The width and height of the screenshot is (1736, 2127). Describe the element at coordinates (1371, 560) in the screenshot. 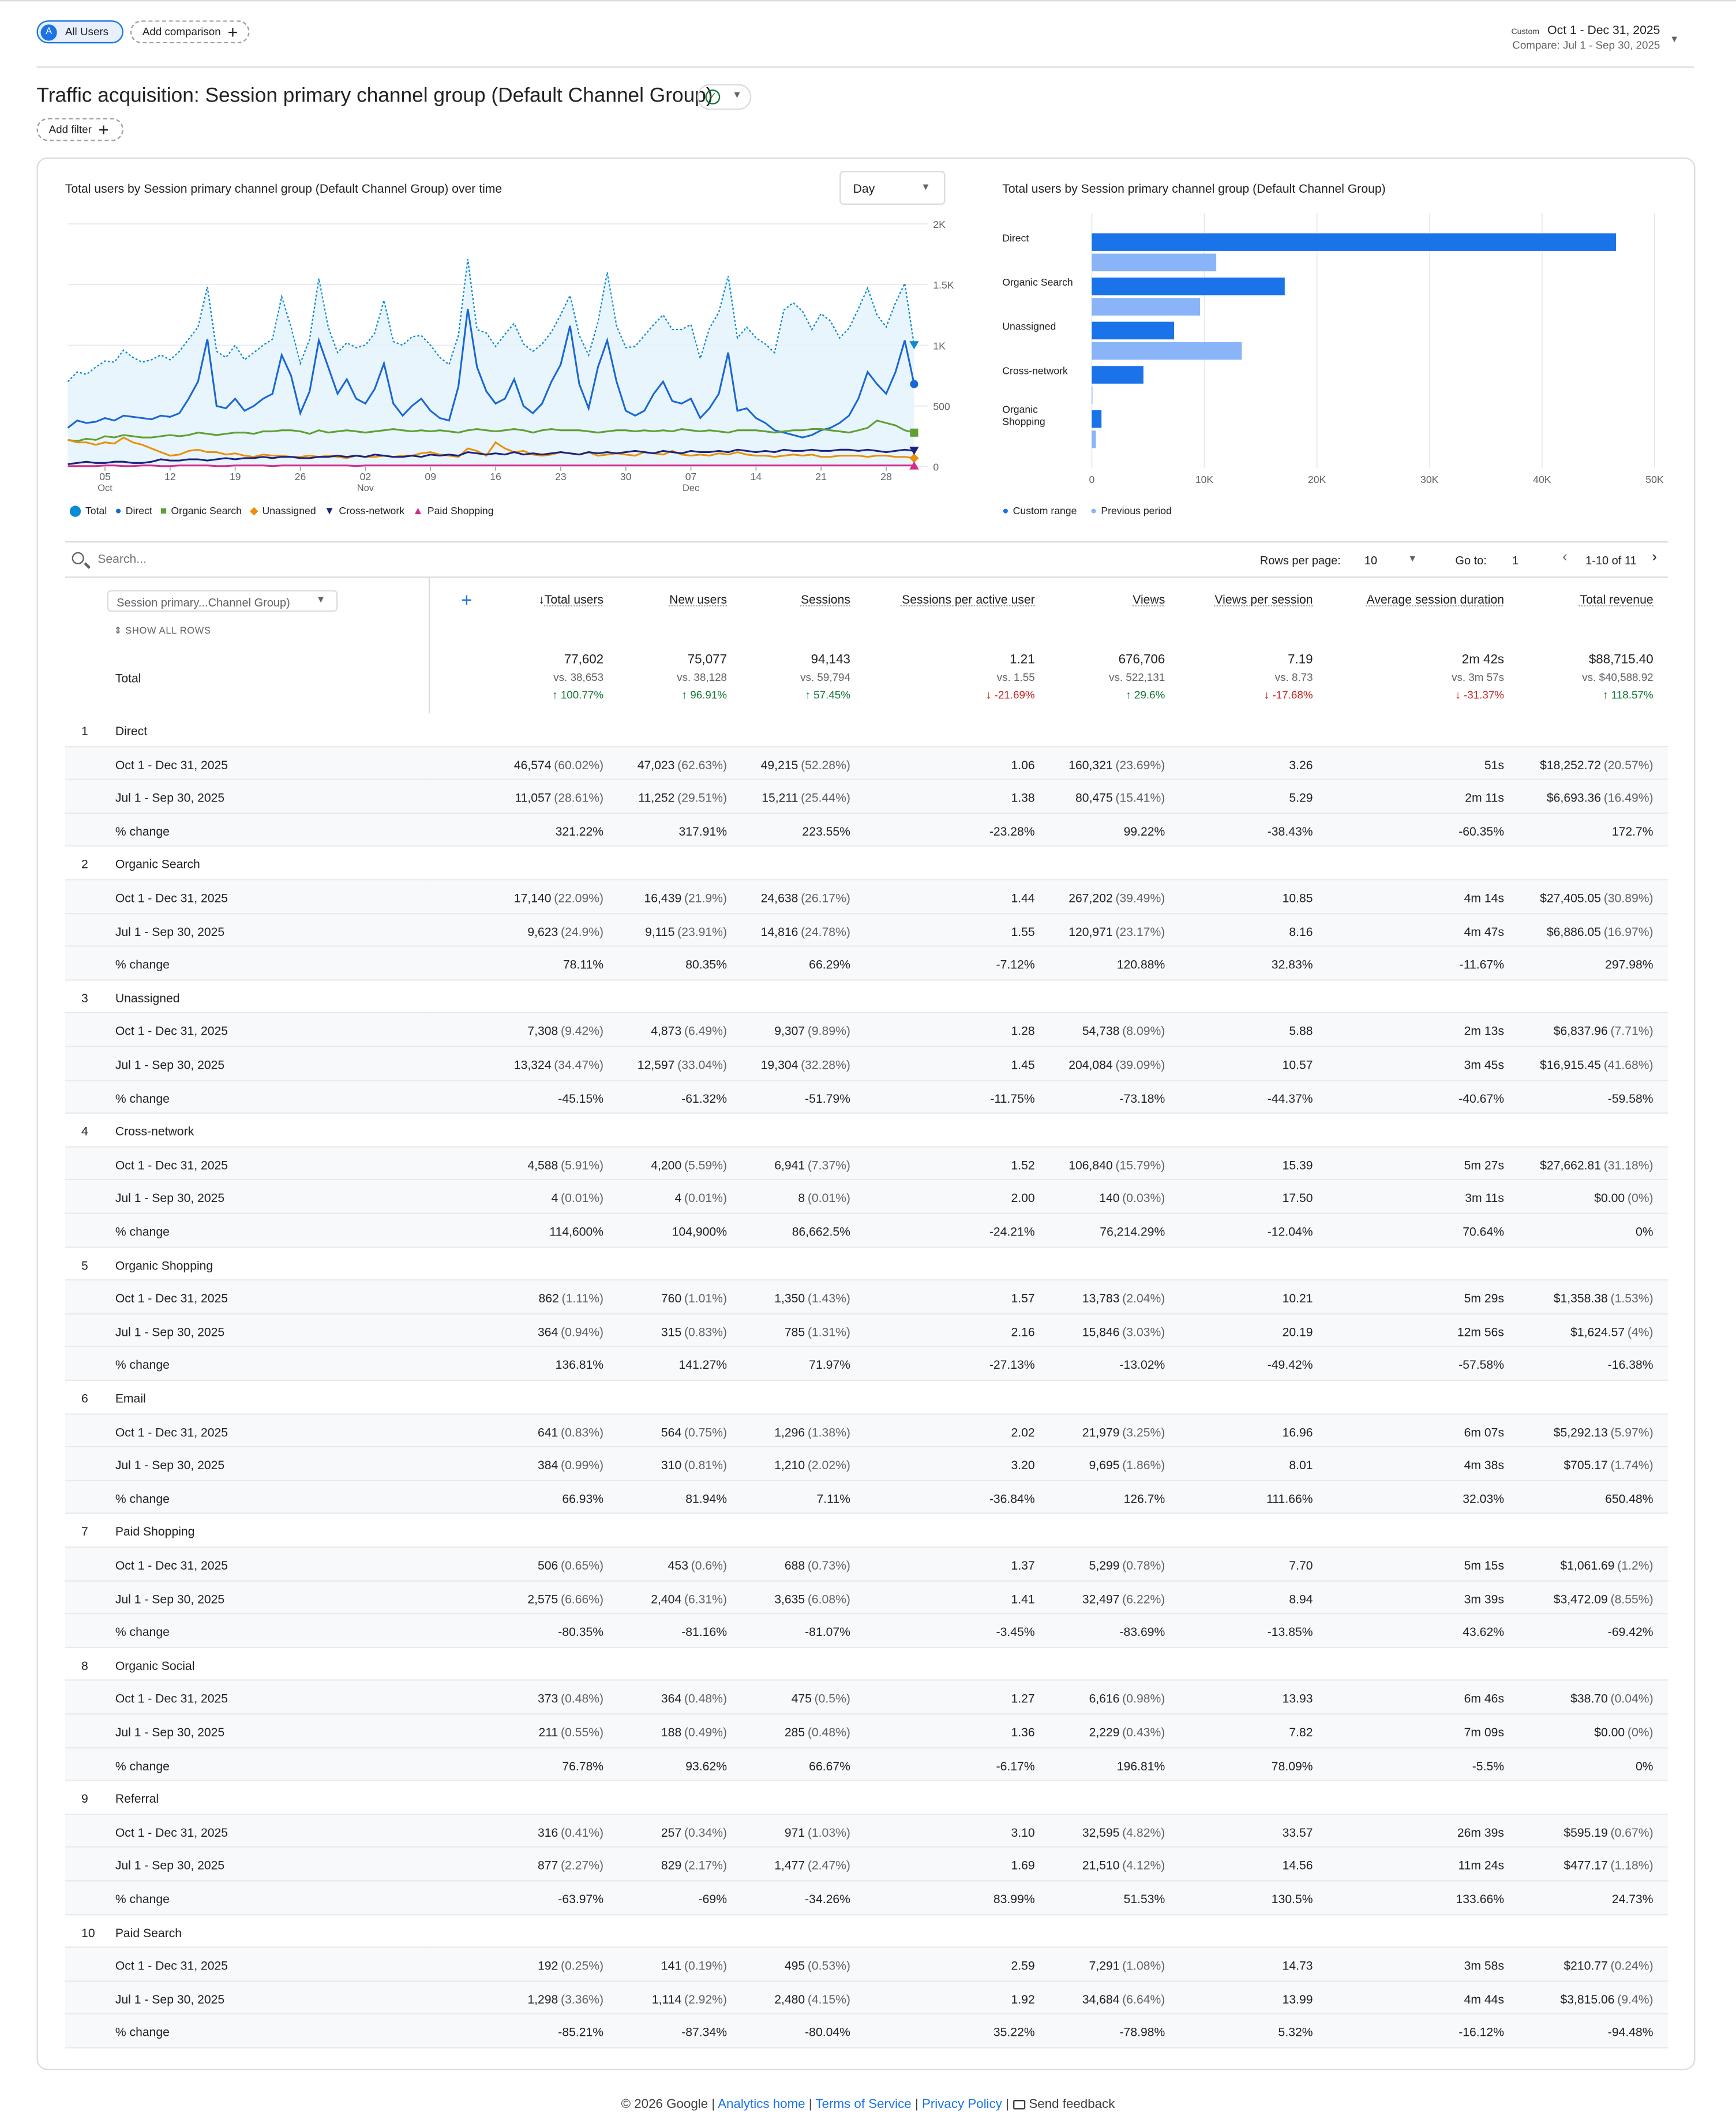

I see `rows-per-page-select: 10` at that location.